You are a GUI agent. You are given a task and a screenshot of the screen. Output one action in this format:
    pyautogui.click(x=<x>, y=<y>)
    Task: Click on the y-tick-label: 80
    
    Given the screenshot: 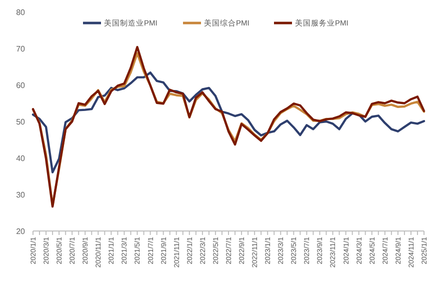 What is the action you would take?
    pyautogui.click(x=21, y=12)
    